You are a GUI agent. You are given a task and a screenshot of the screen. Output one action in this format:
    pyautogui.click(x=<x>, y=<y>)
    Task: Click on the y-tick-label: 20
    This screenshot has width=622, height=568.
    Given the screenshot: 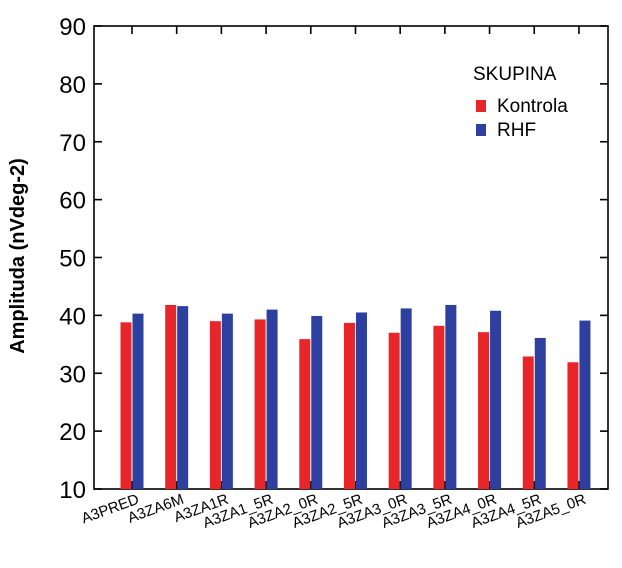 What is the action you would take?
    pyautogui.click(x=72, y=432)
    